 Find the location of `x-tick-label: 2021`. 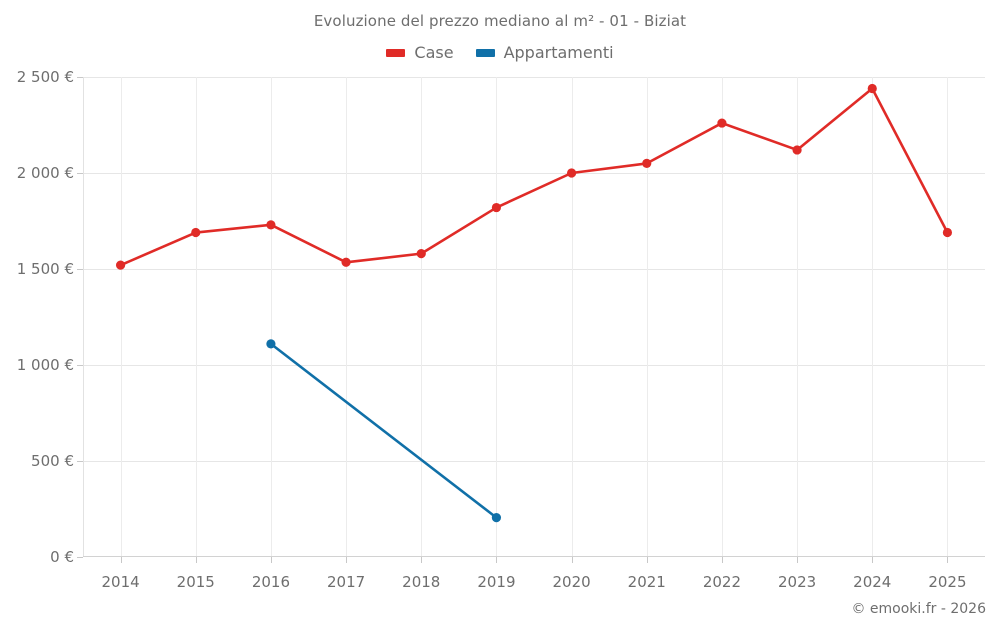

x-tick-label: 2021 is located at coordinates (646, 582).